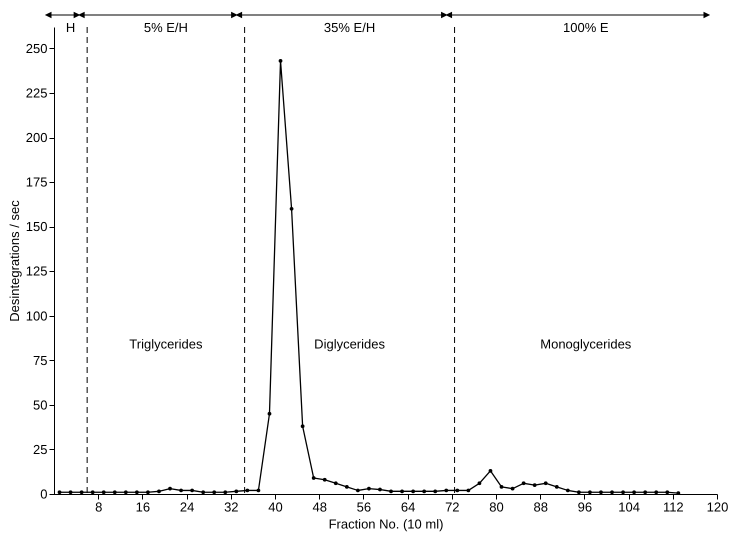 The width and height of the screenshot is (750, 539). Describe the element at coordinates (143, 507) in the screenshot. I see `x-tick-label: 16` at that location.